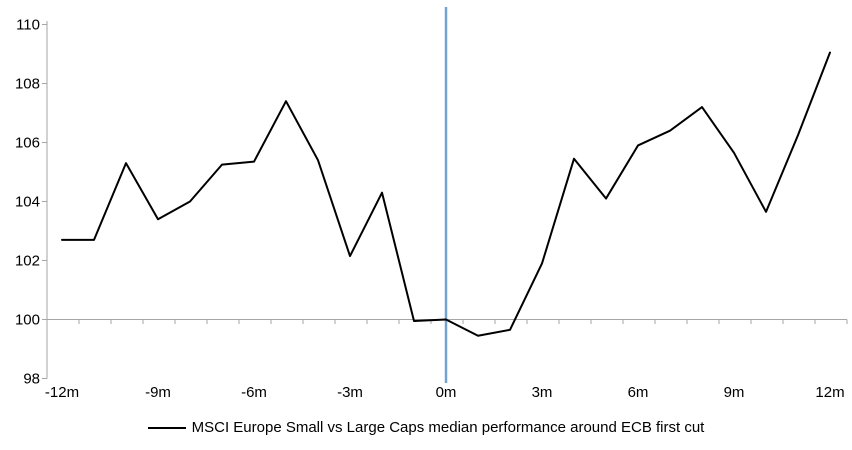 The width and height of the screenshot is (852, 450). Describe the element at coordinates (158, 392) in the screenshot. I see `x-axis-label: -9m` at that location.